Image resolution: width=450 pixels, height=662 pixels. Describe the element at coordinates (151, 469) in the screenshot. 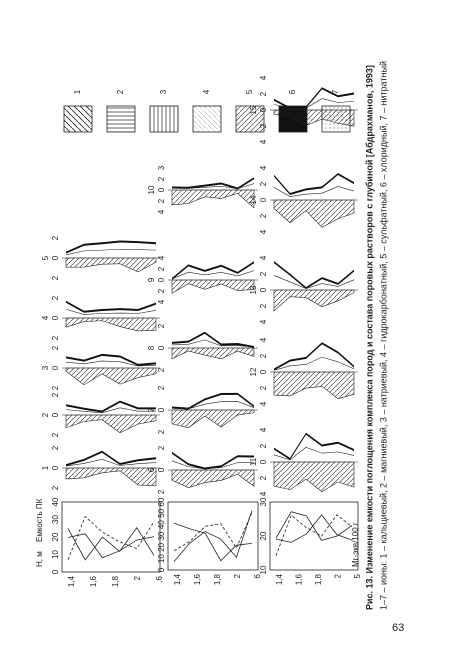

I see `panel-label: 6` at that location.